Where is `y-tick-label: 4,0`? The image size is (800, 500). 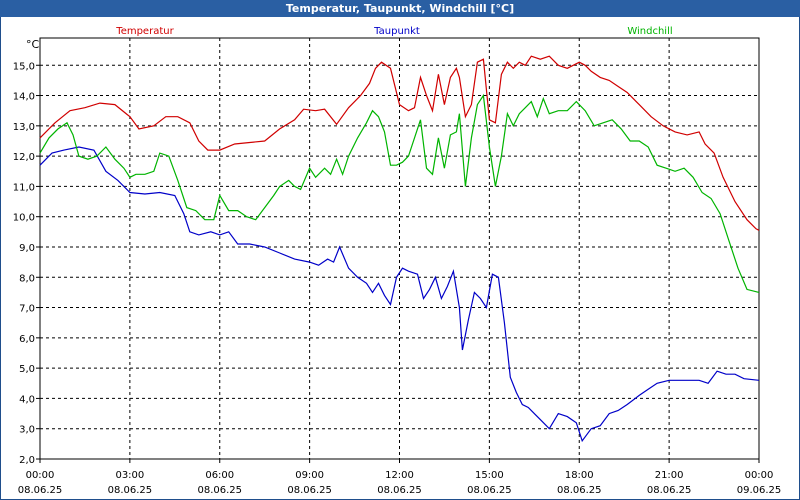 y-tick-label: 4,0 is located at coordinates (27, 399).